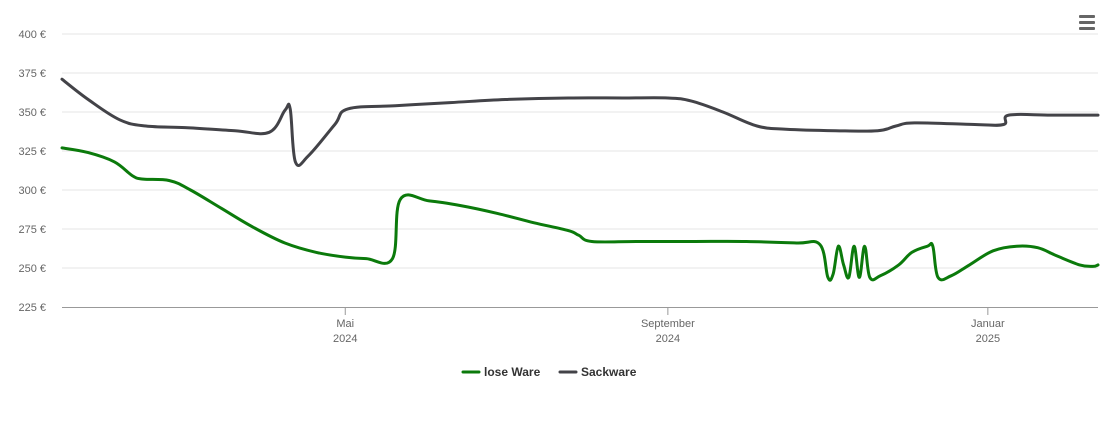 The height and width of the screenshot is (422, 1110). Describe the element at coordinates (32, 230) in the screenshot. I see `y-tick-label: 275 €` at that location.